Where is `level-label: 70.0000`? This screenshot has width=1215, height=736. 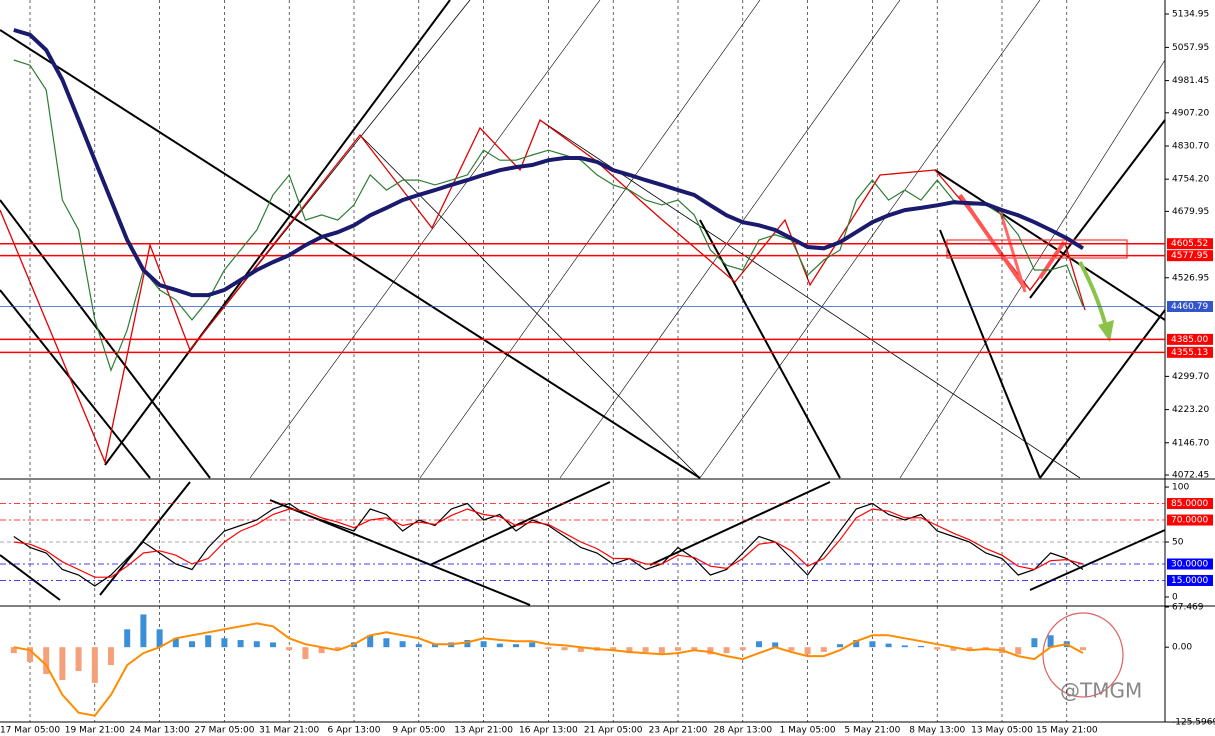 level-label: 70.0000 is located at coordinates (1189, 521).